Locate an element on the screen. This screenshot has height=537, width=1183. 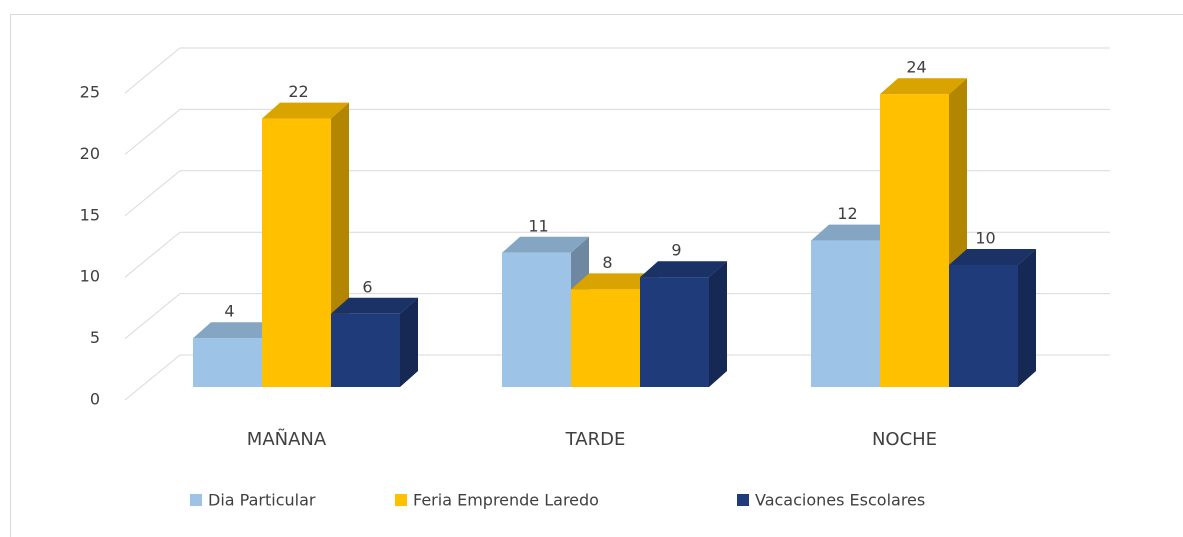
legend-label: Dia Particular is located at coordinates (262, 500).